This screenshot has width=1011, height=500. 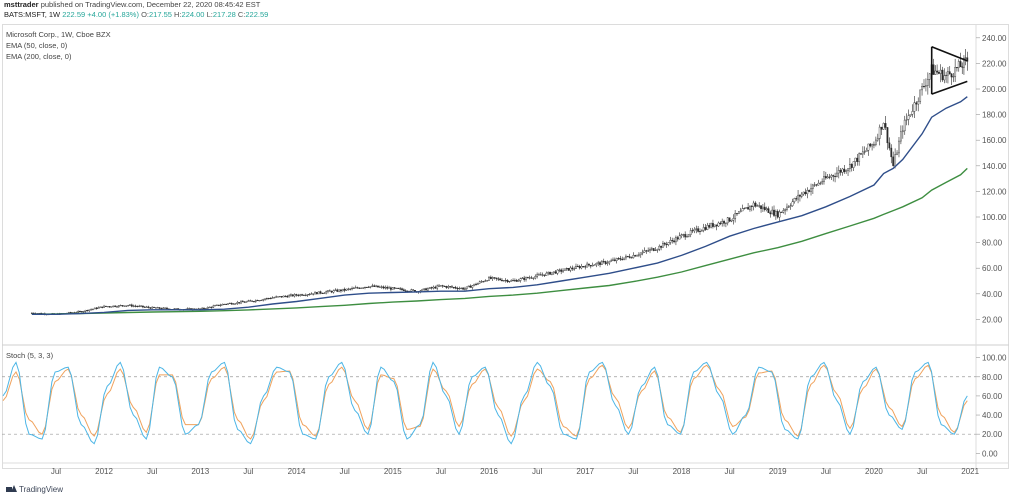 What do you see at coordinates (34, 489) in the screenshot?
I see `footer-brand: TradingView` at bounding box center [34, 489].